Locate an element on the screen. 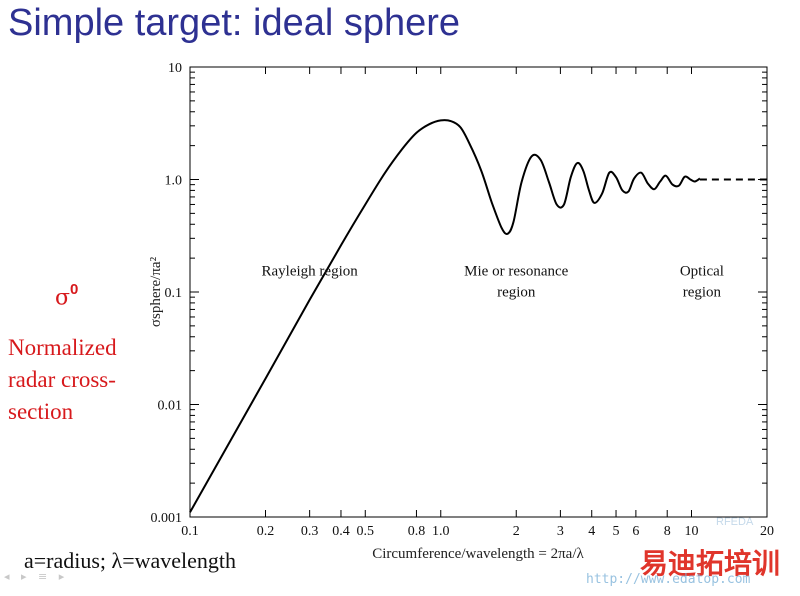  x-tick-label: 10 is located at coordinates (692, 531).